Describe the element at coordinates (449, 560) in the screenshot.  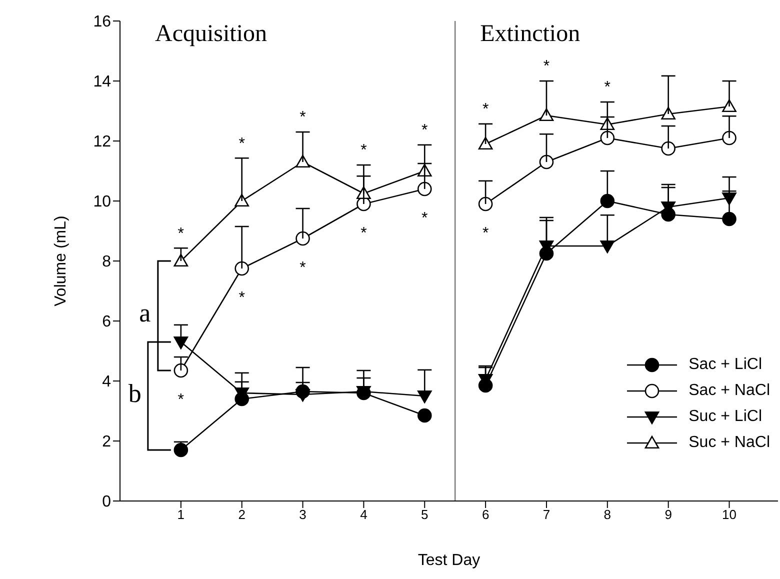
I see `x-axis-title: Test Day` at that location.